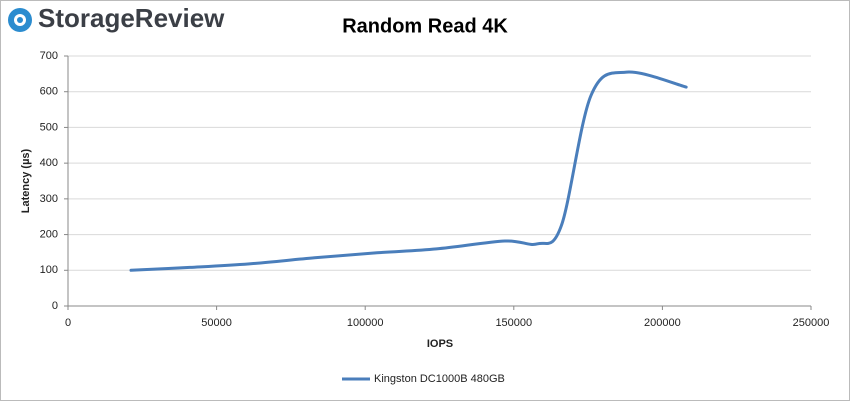  I want to click on y-tick-label: 0, so click(55, 306).